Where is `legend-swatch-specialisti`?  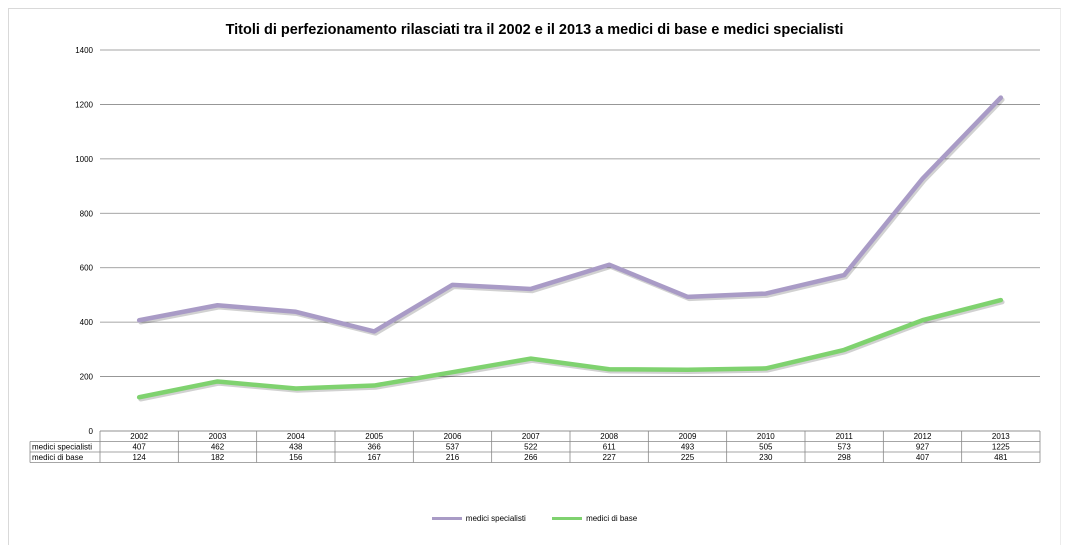
legend-swatch-specialisti is located at coordinates (446, 518).